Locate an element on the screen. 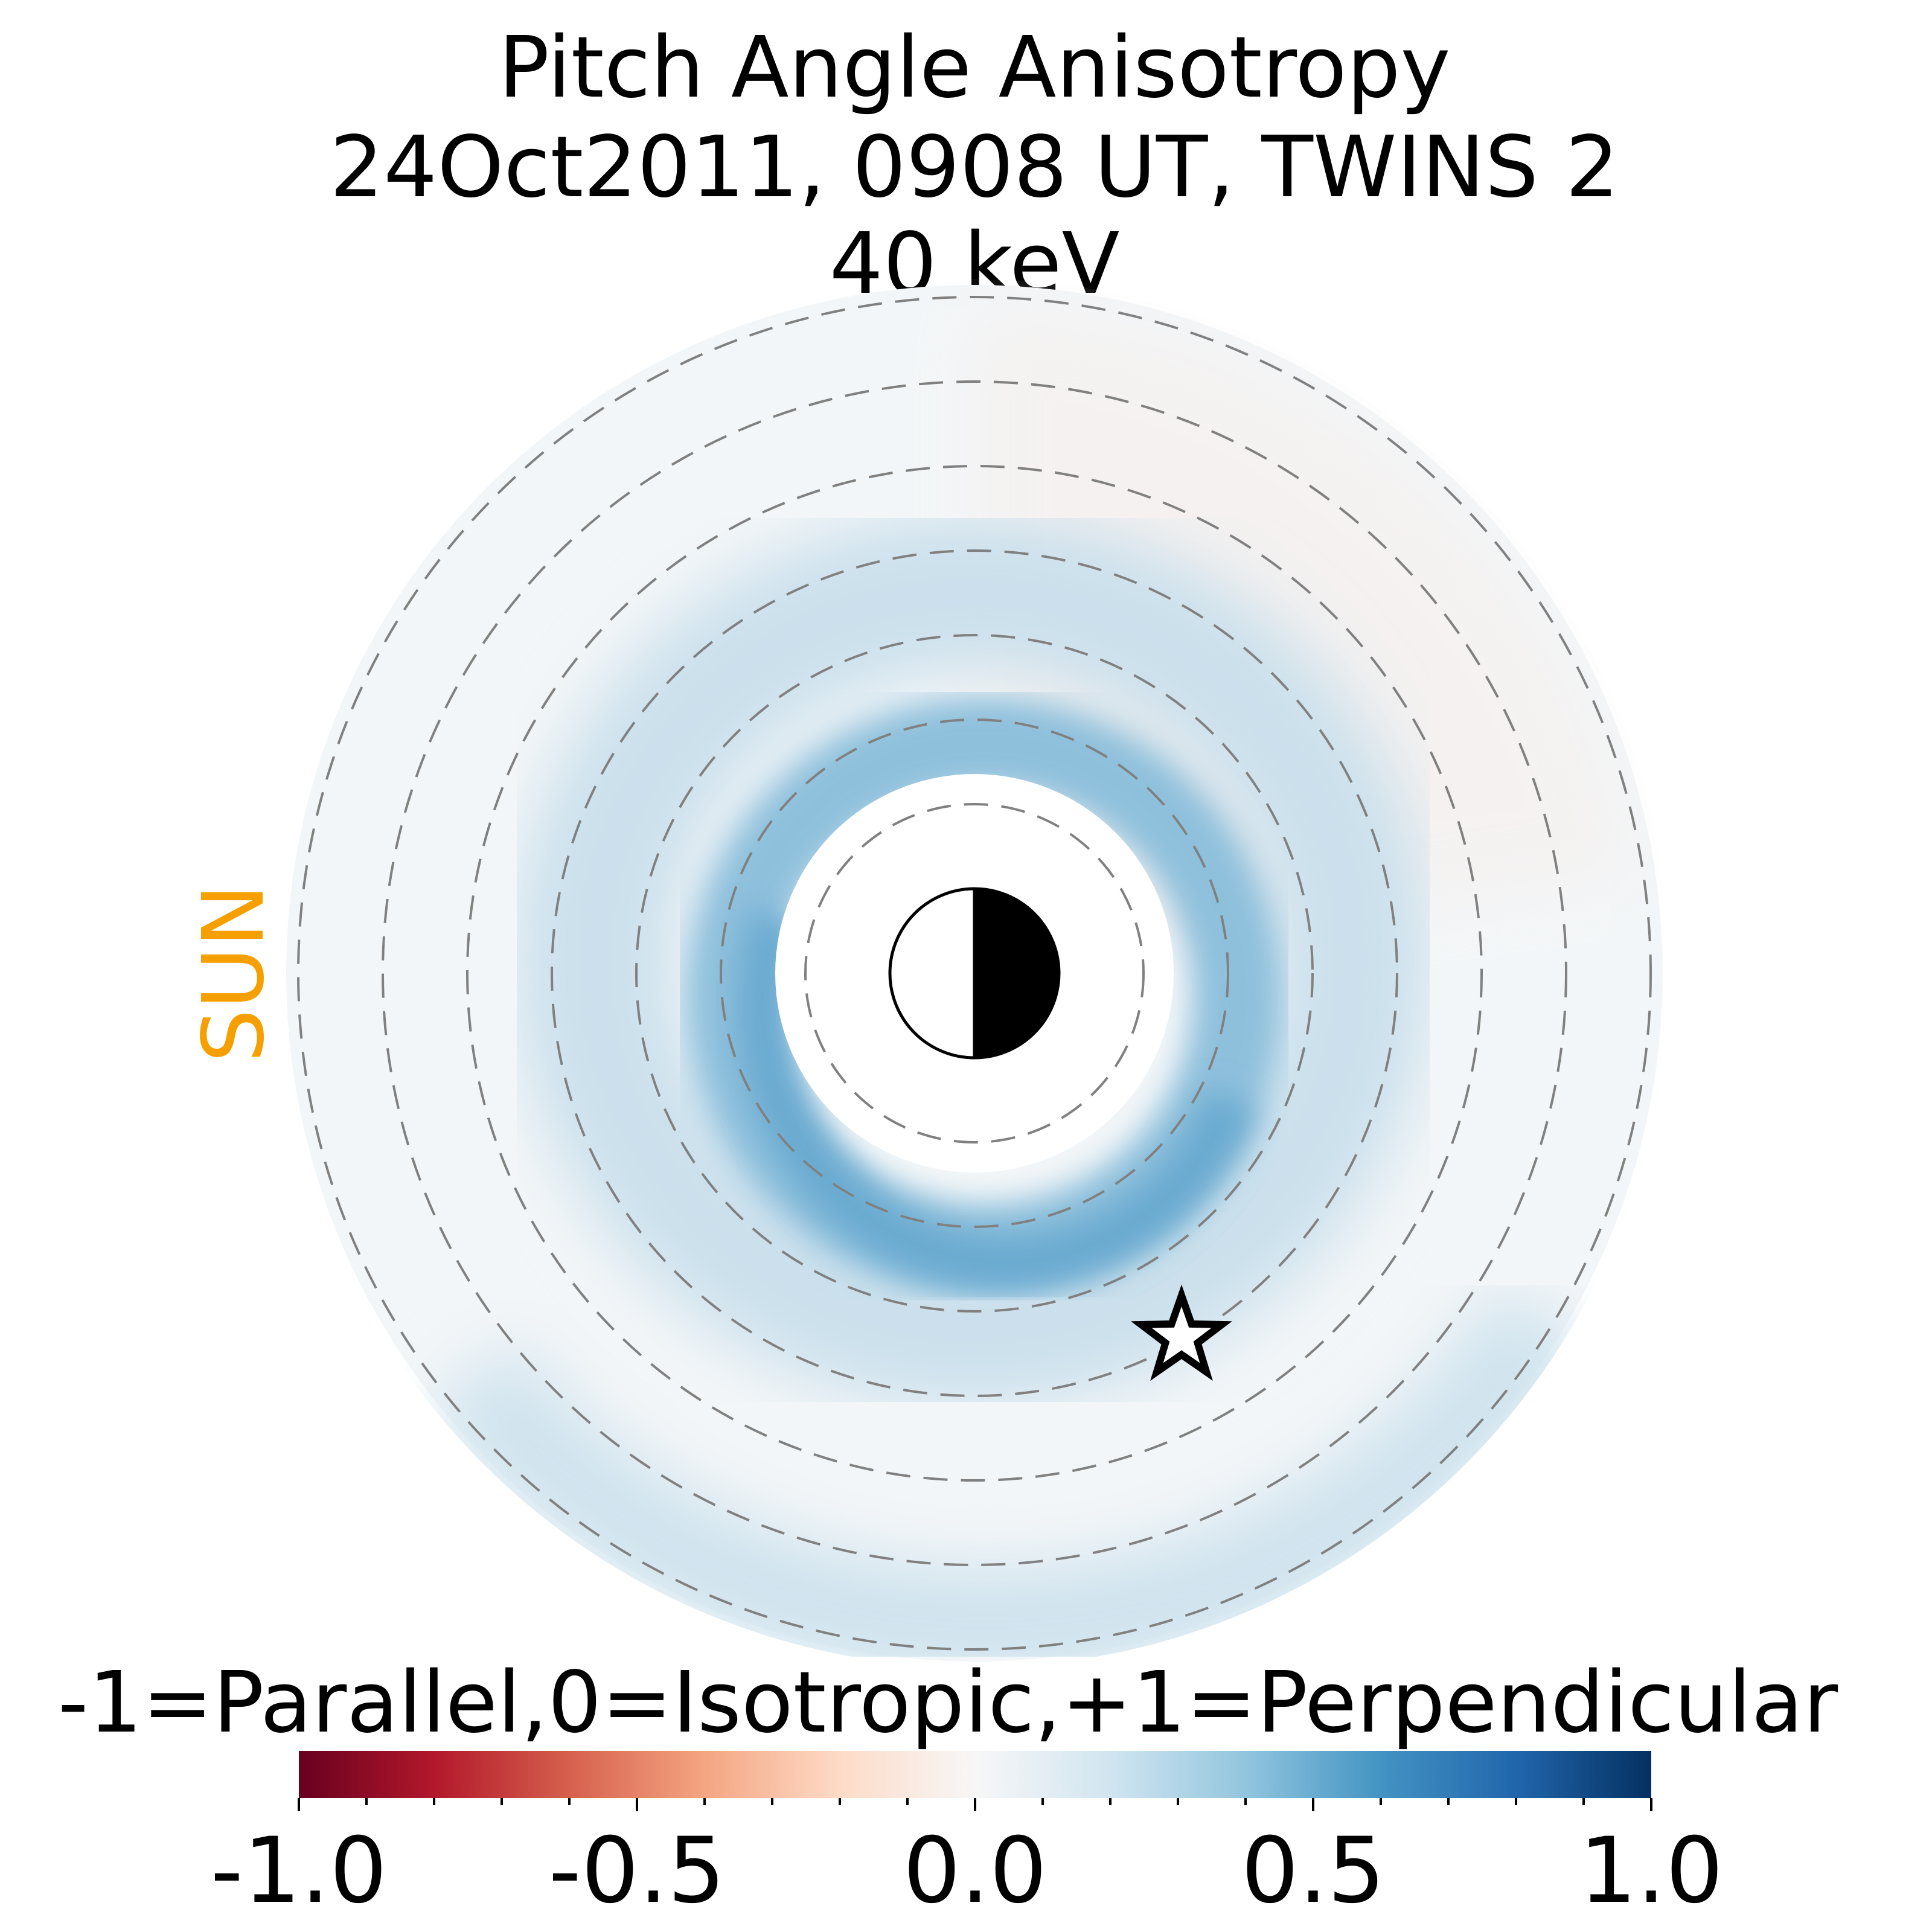 This screenshot has height=1932, width=1932. colorbar-tick-label: -1.0 is located at coordinates (299, 1871).